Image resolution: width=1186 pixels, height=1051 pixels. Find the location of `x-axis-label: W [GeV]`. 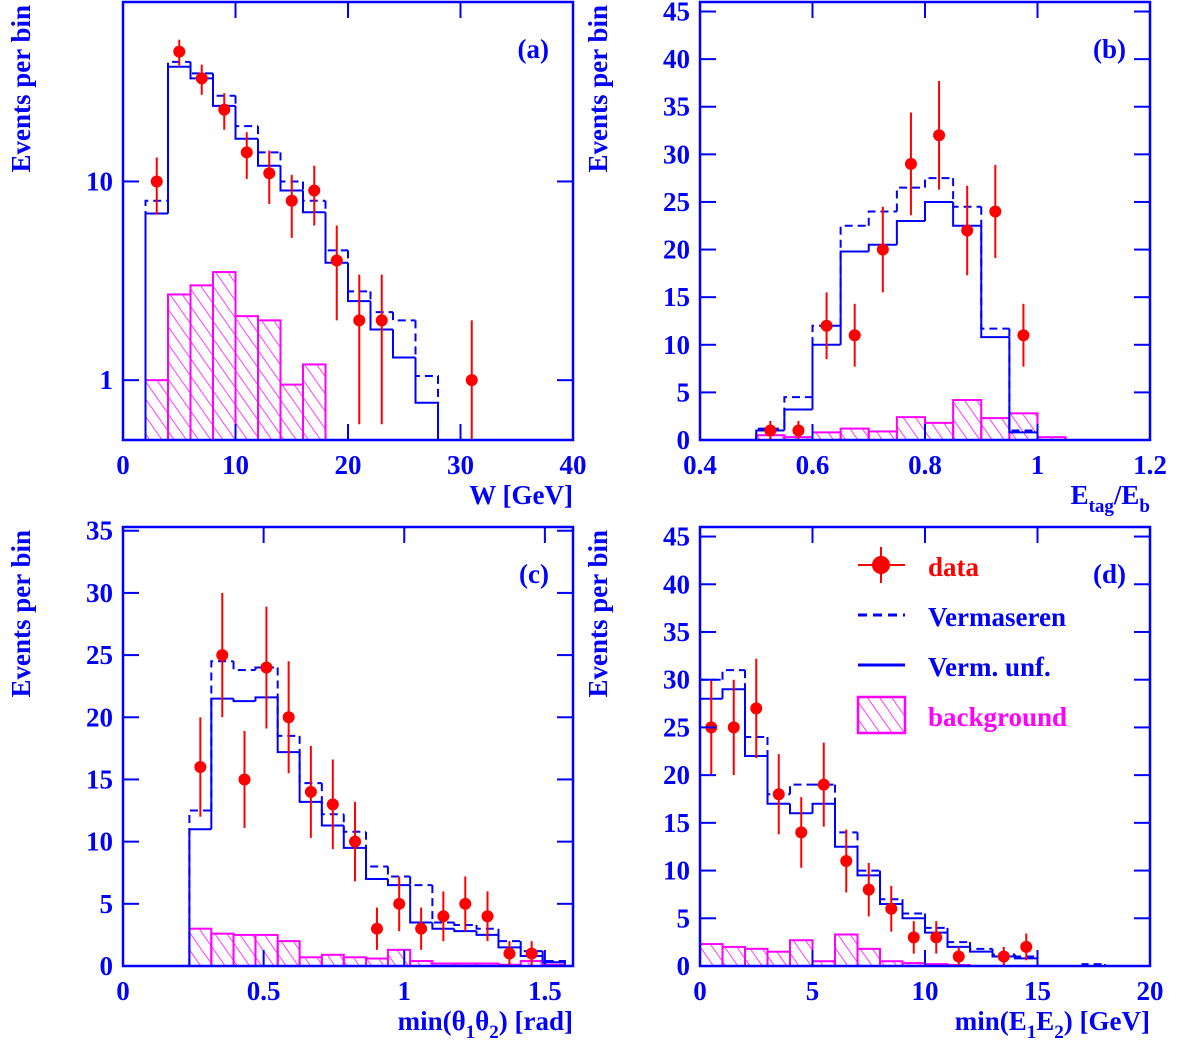

x-axis-label: W [GeV] is located at coordinates (521, 495).